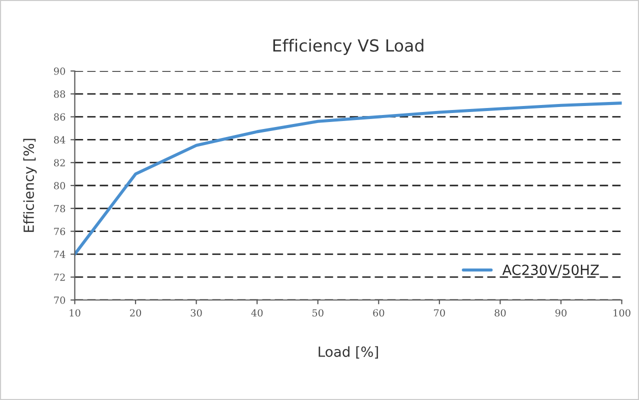 This screenshot has width=639, height=400. Describe the element at coordinates (318, 313) in the screenshot. I see `x-tick-label: 50` at that location.